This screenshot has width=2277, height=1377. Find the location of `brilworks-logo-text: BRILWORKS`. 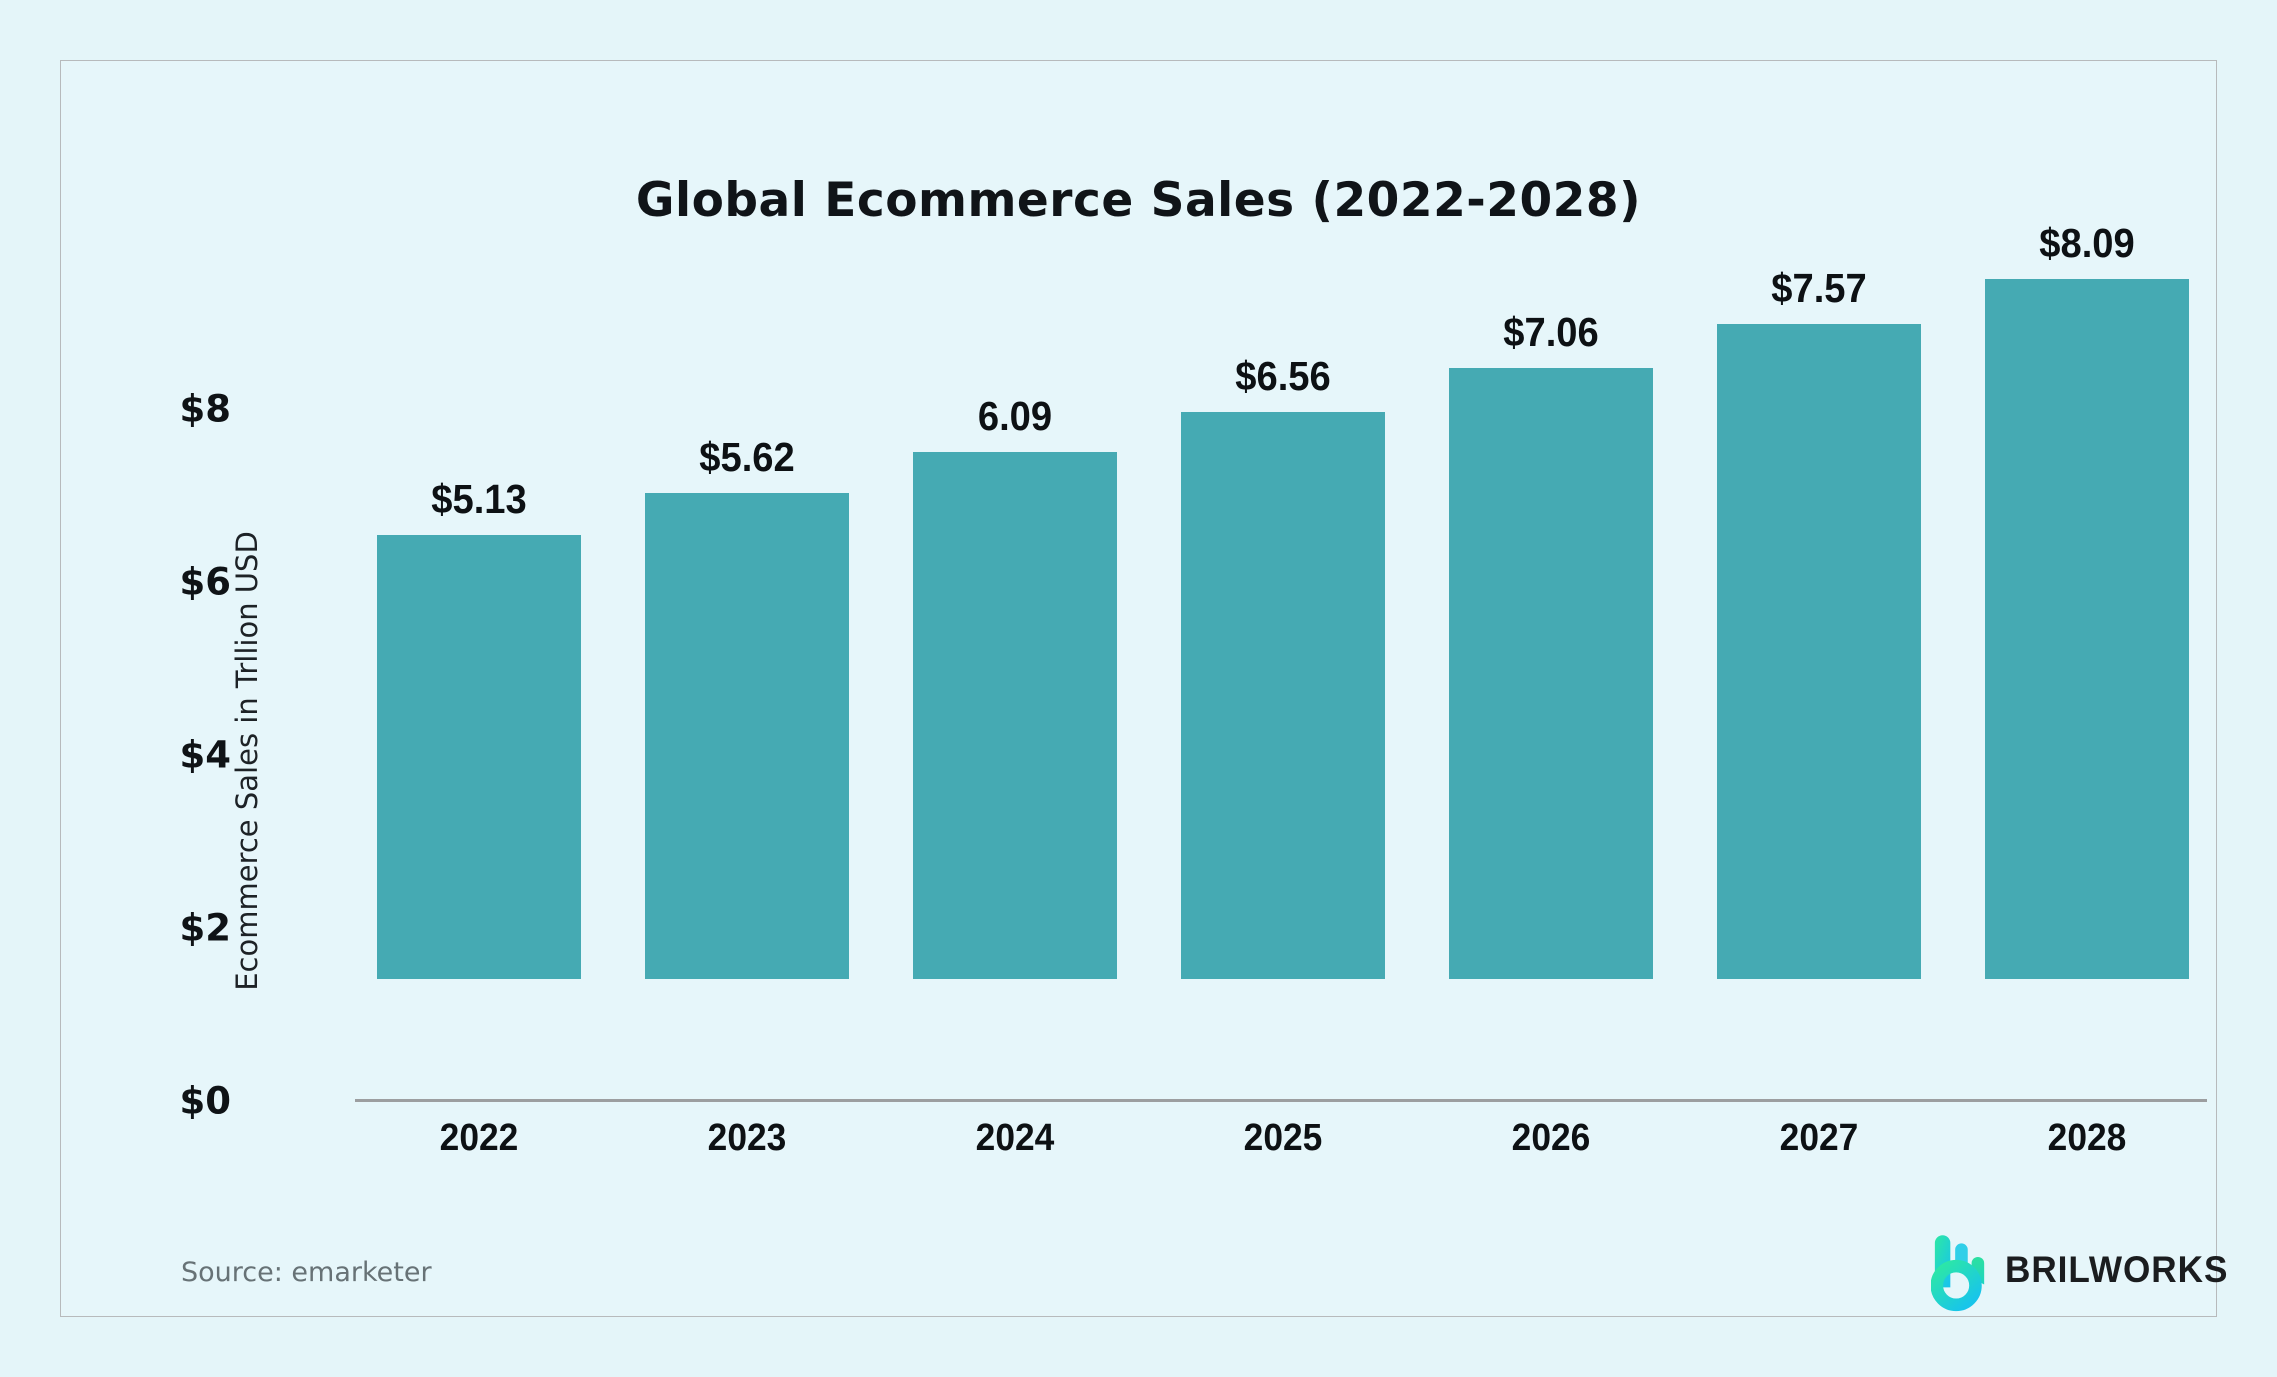

brilworks-logo-text: BRILWORKS is located at coordinates (2117, 1269).